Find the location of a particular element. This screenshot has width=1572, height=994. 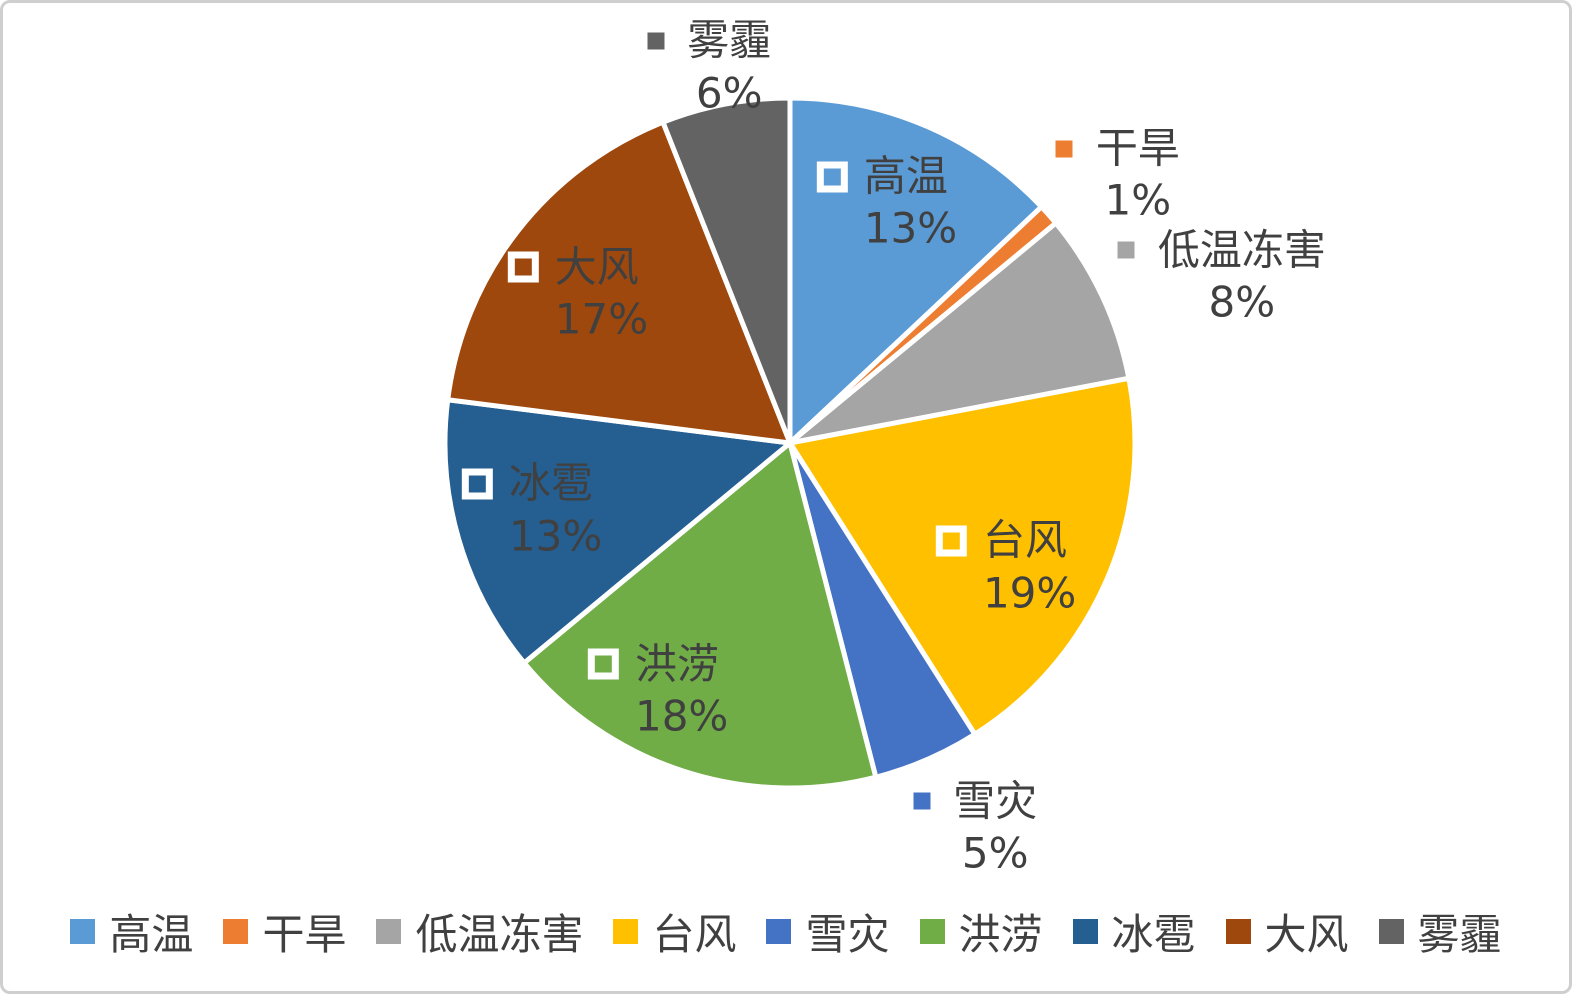

label-category-name: 高温 is located at coordinates (905, 176).